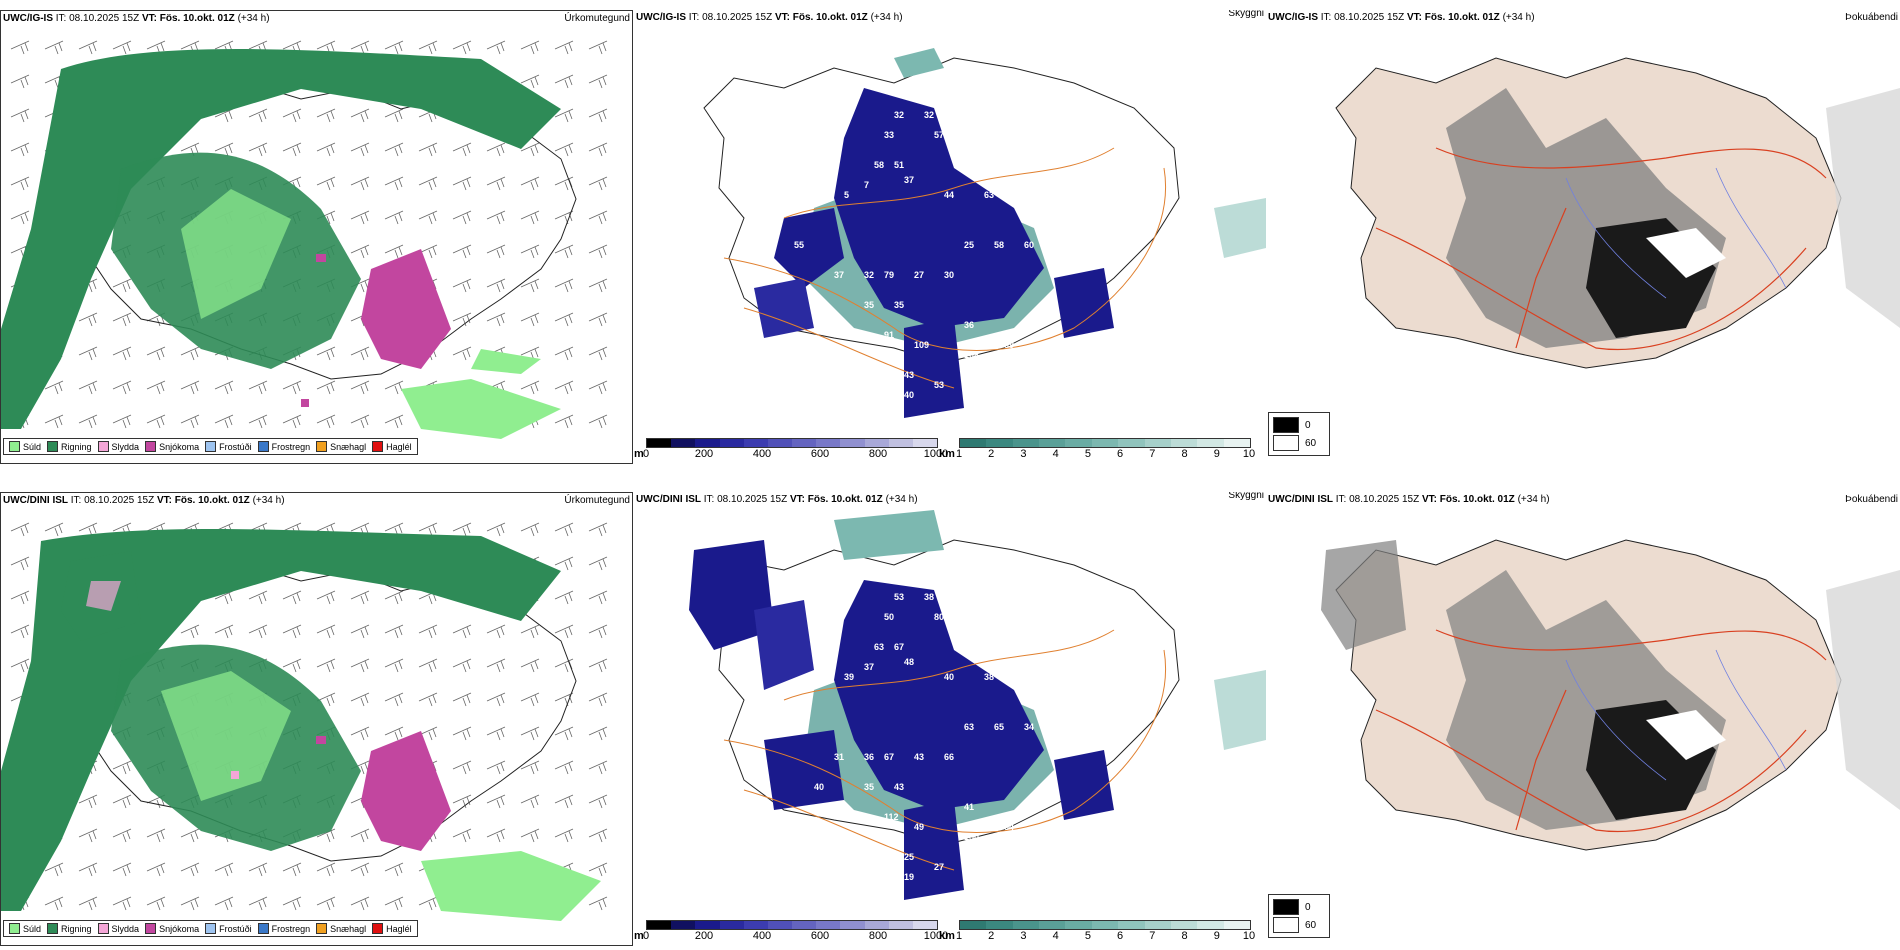  I want to click on model-name: UWC/IG-IS, so click(28, 18).